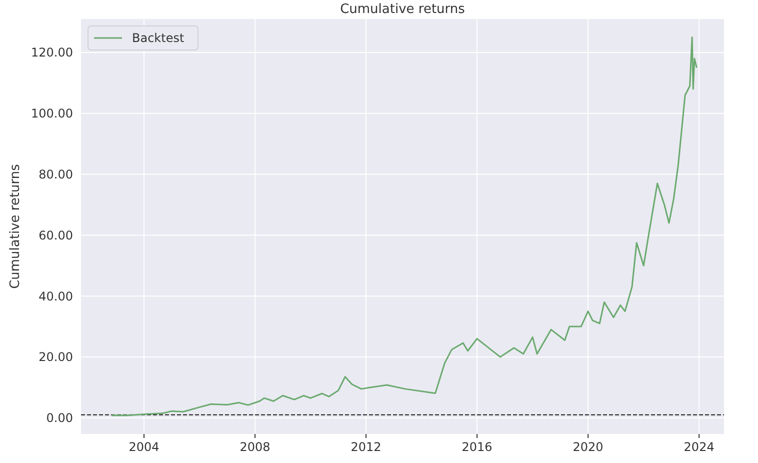 The height and width of the screenshot is (463, 758). I want to click on y-tick-label: 60.00, so click(55, 235).